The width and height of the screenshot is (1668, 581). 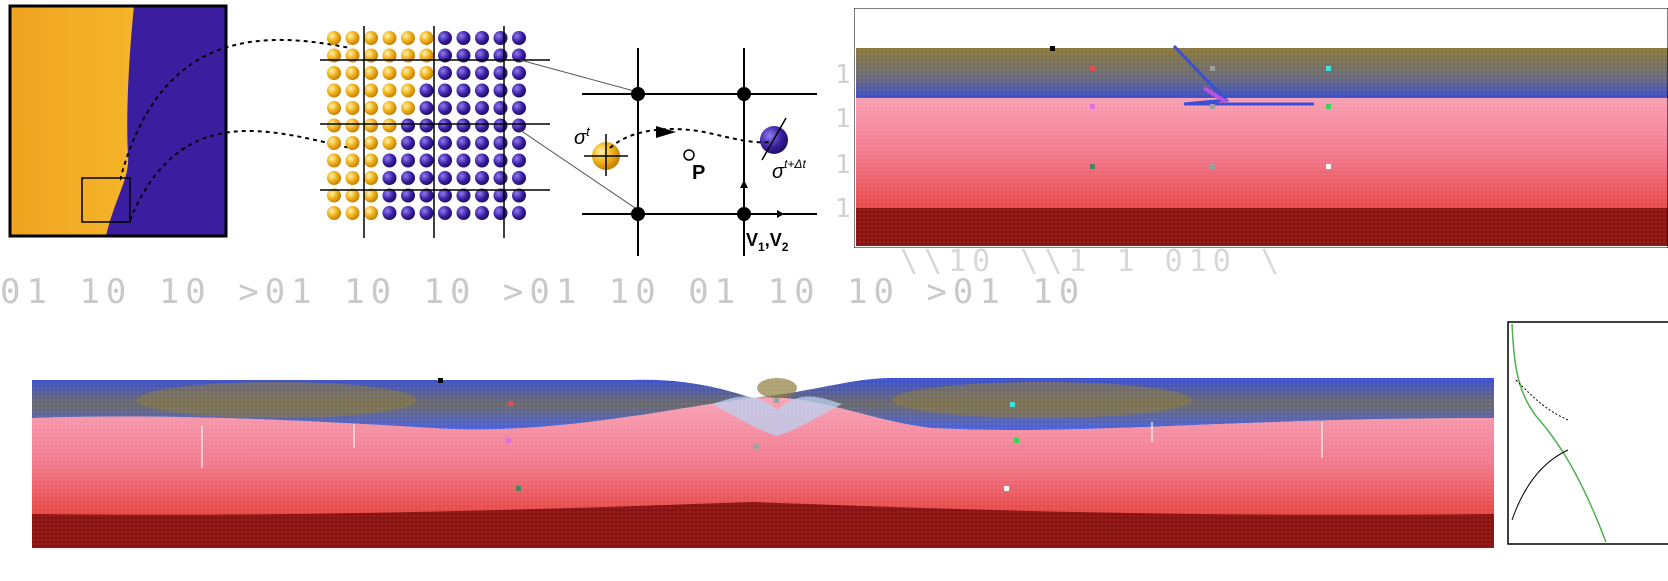 What do you see at coordinates (752, 240) in the screenshot?
I see `v-label: V` at bounding box center [752, 240].